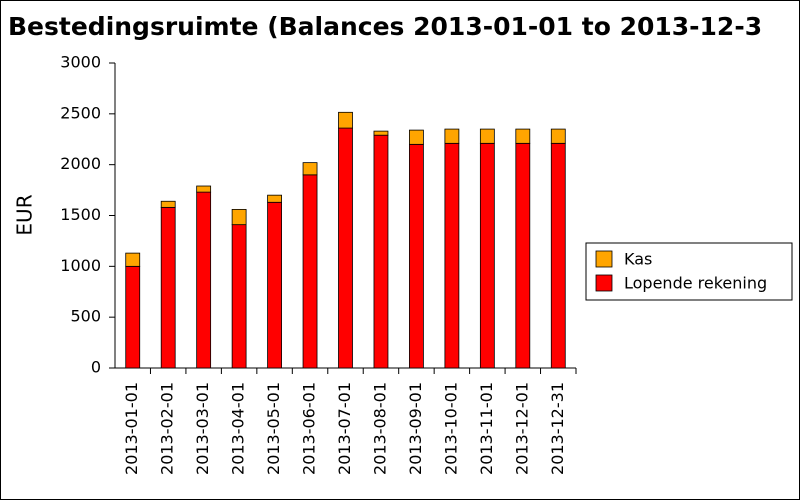 The image size is (800, 500). What do you see at coordinates (415, 428) in the screenshot?
I see `x-tick-label: 2013-09-01` at bounding box center [415, 428].